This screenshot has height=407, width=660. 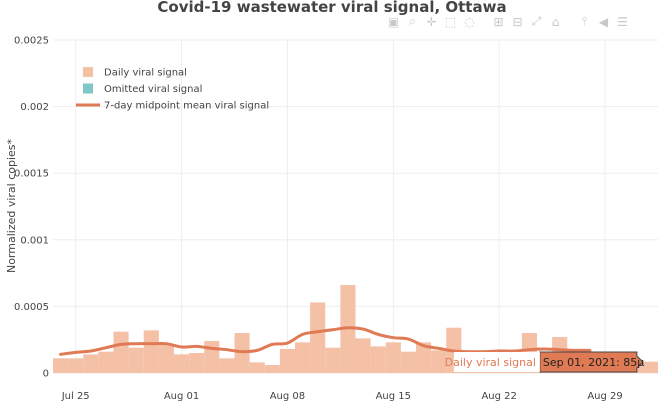 I want to click on y-tick-label: 0, so click(x=46, y=374).